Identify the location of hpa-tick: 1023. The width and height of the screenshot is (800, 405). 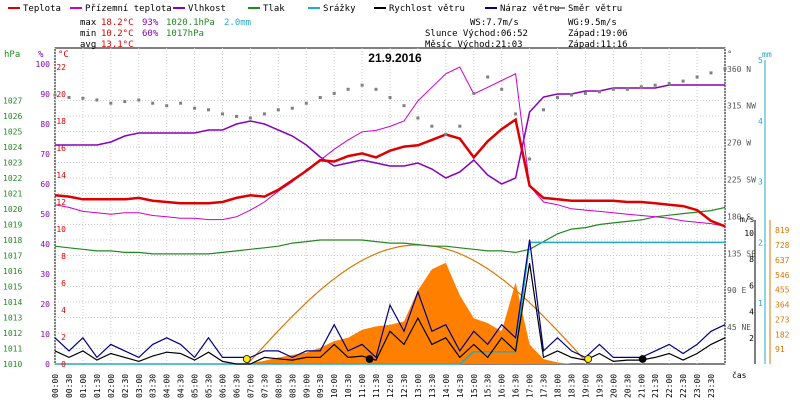
(12, 163).